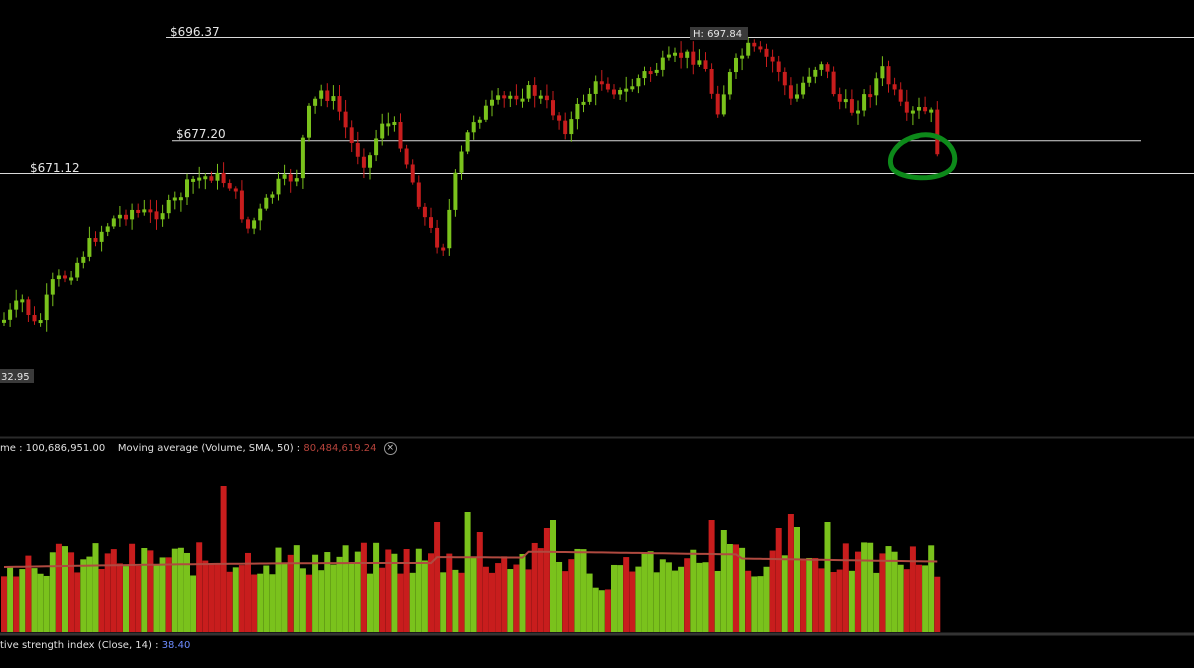  Describe the element at coordinates (176, 645) in the screenshot. I see `rsi-value: 38.40` at that location.